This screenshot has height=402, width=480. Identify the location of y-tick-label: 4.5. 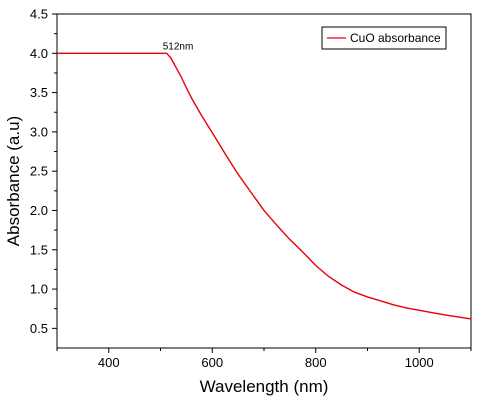
(39, 14).